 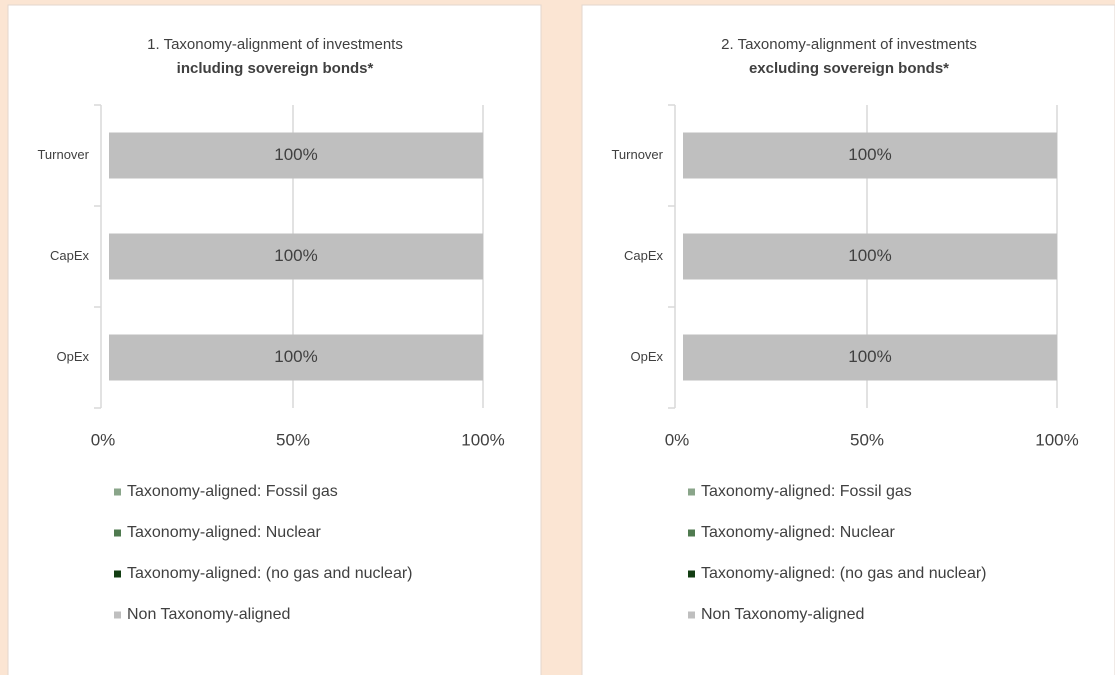 I want to click on chart-title: 2. Taxonomy-alignment of investments, so click(x=849, y=44).